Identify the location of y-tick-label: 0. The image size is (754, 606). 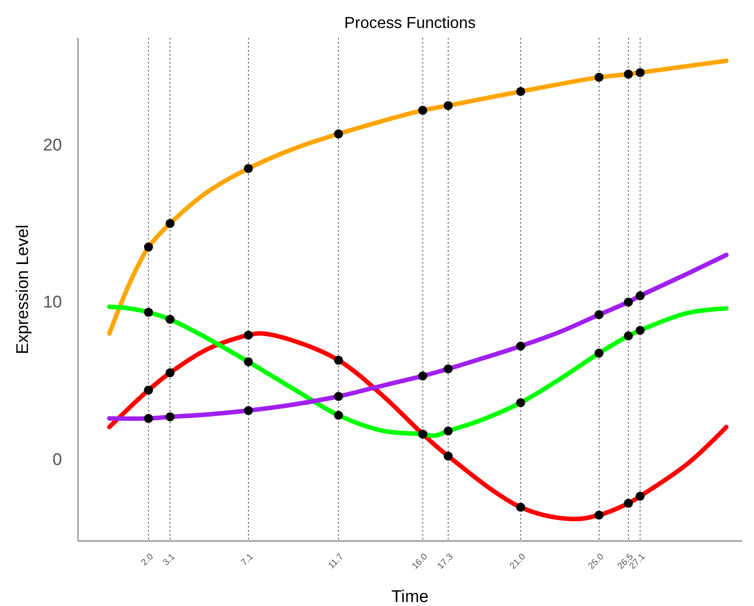
(57, 459).